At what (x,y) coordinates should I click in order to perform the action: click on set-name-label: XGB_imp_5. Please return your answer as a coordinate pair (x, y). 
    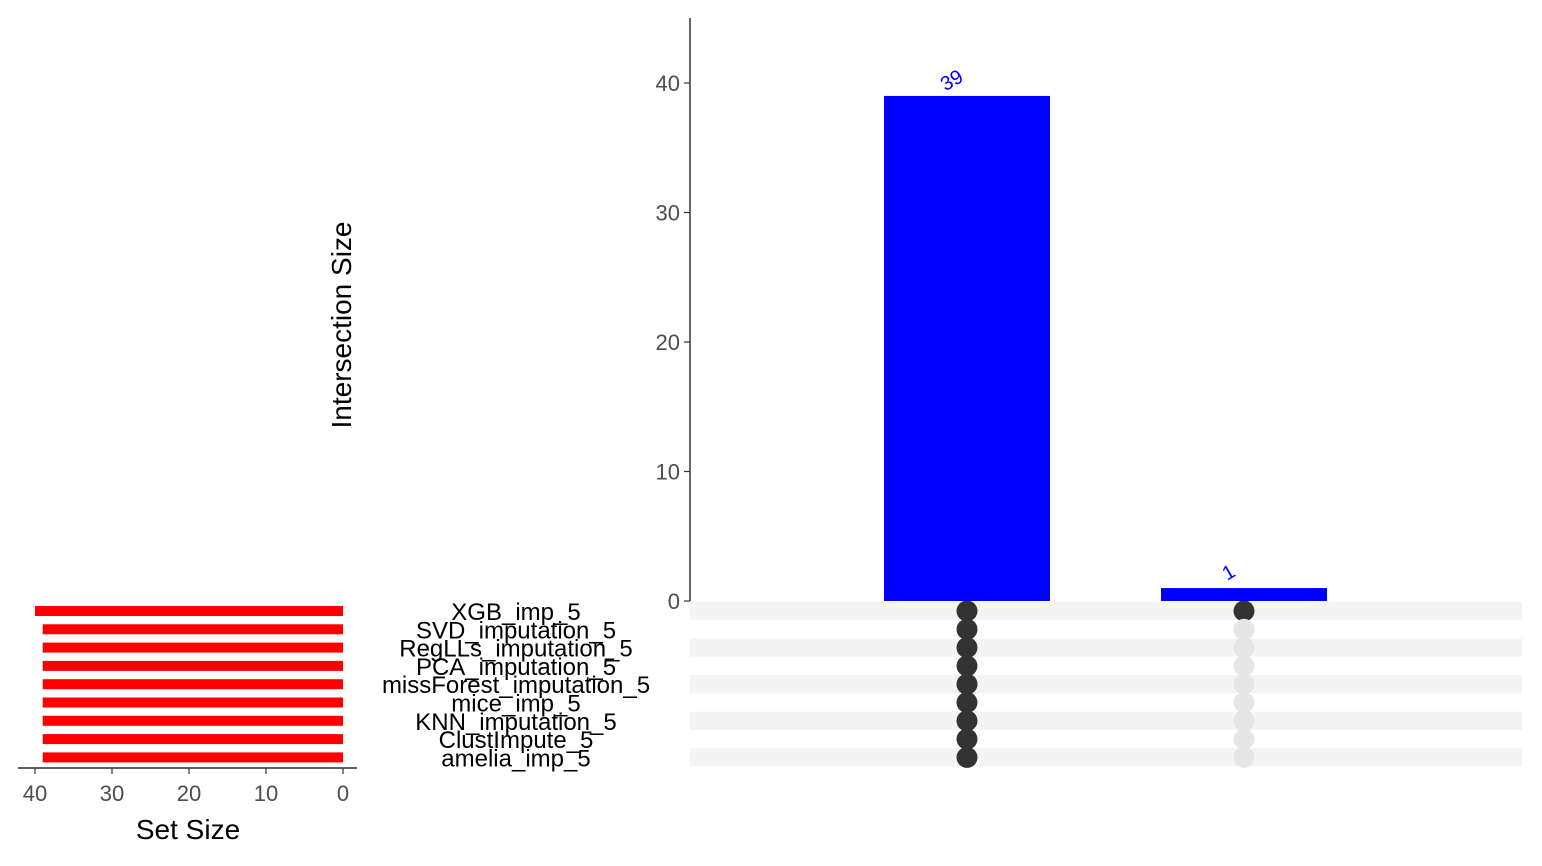
    Looking at the image, I should click on (515, 612).